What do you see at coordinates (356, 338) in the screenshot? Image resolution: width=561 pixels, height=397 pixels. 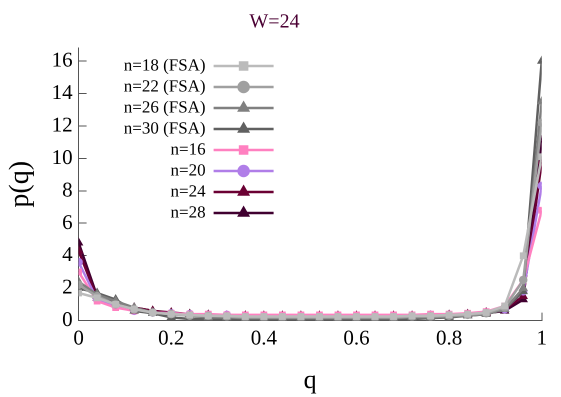 I see `x-tick-label: 0.6` at bounding box center [356, 338].